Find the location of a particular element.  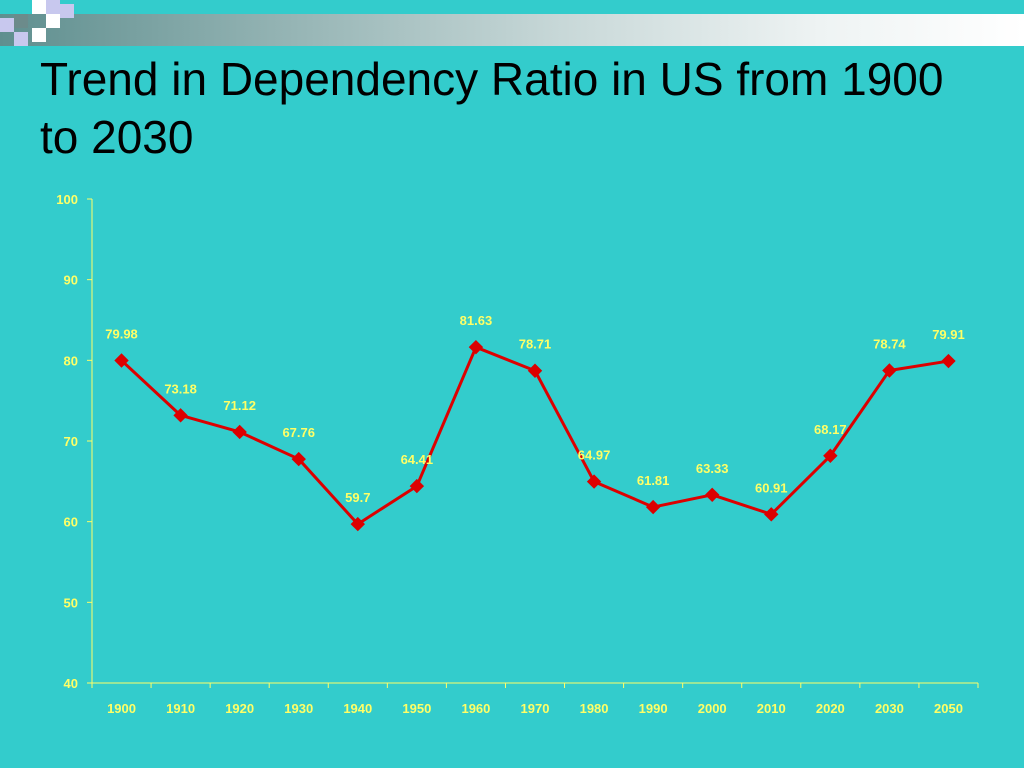

x-tick-label: 1930 is located at coordinates (298, 708).